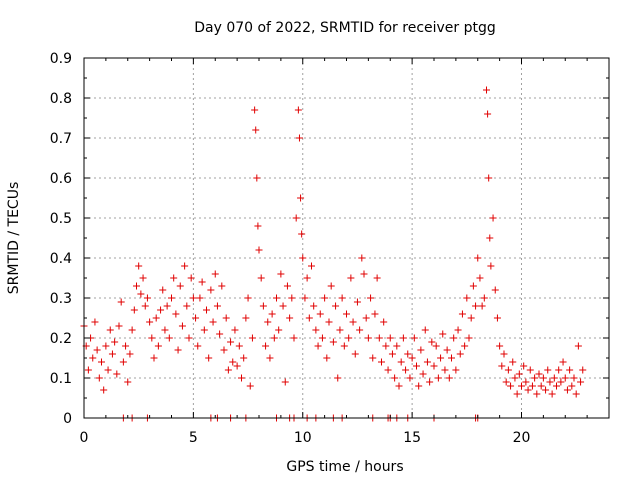 The width and height of the screenshot is (640, 480). I want to click on y-tick-label: 0.3, so click(61, 299).